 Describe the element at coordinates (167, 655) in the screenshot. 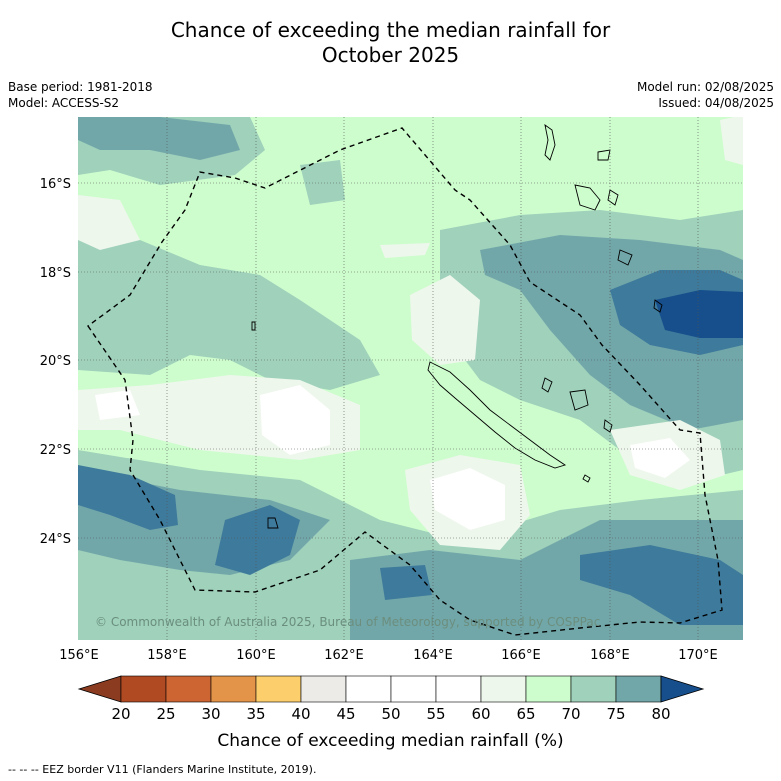

I see `lon-label: 158°E` at that location.